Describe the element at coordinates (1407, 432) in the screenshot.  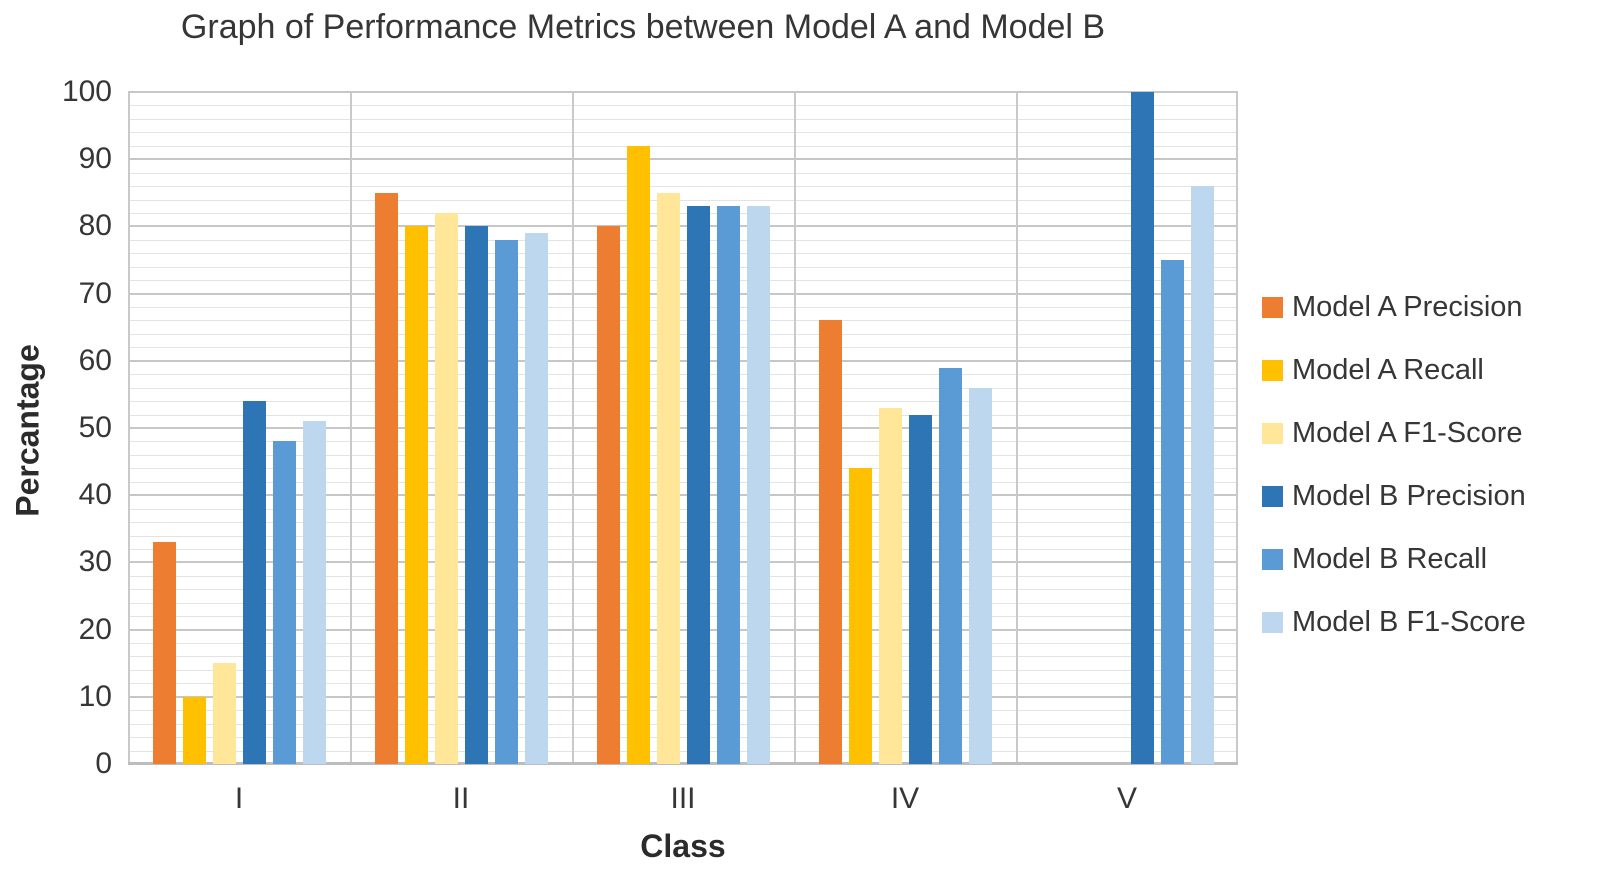
I see `legend-label: Model A F1-Score` at that location.